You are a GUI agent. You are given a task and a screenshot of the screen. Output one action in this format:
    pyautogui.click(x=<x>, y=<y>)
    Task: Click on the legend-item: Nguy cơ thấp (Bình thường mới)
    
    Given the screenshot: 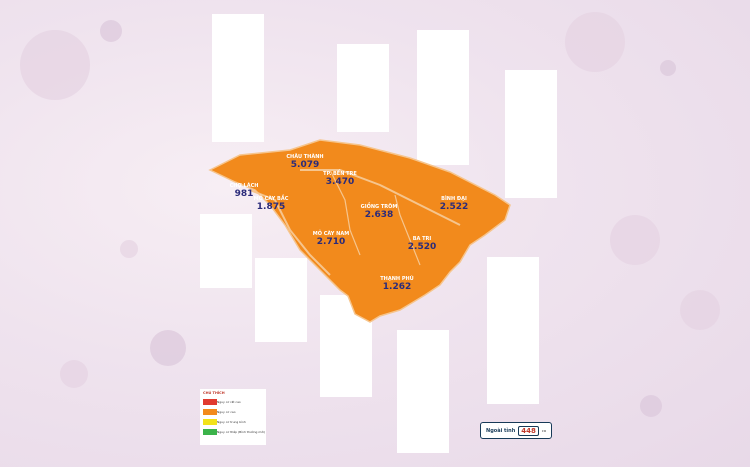 What is the action you would take?
    pyautogui.click(x=233, y=432)
    